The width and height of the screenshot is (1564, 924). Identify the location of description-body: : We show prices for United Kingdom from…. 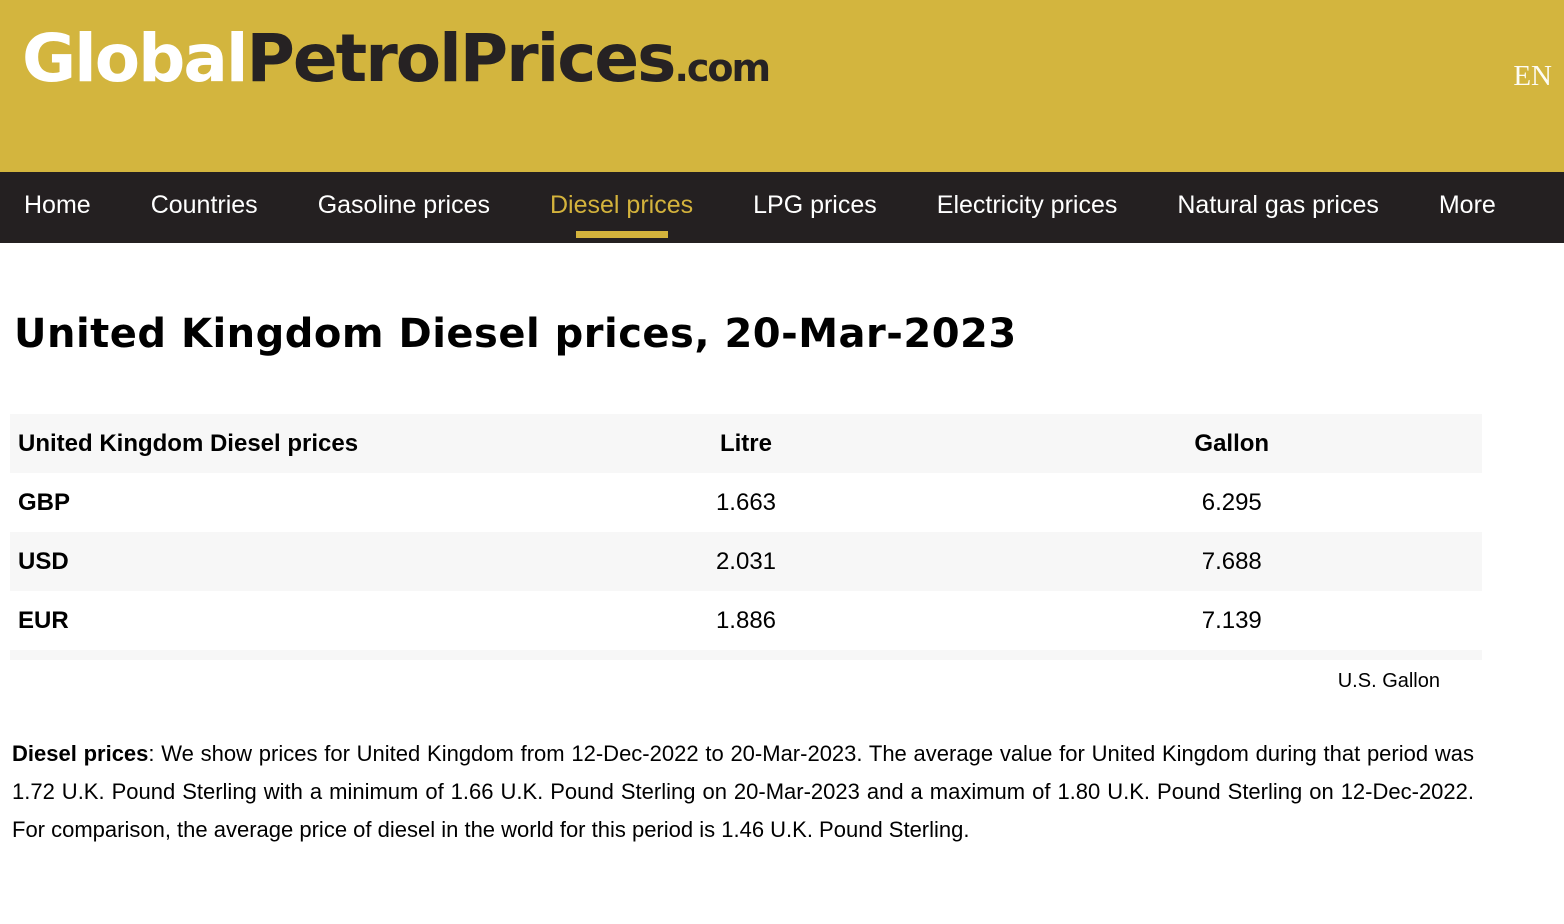
(743, 791).